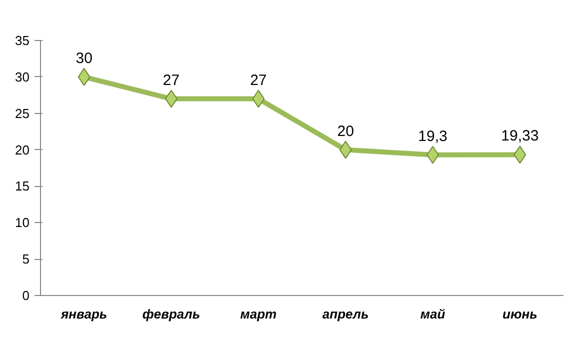 This screenshot has width=581, height=341. I want to click on data-label: 30, so click(84, 58).